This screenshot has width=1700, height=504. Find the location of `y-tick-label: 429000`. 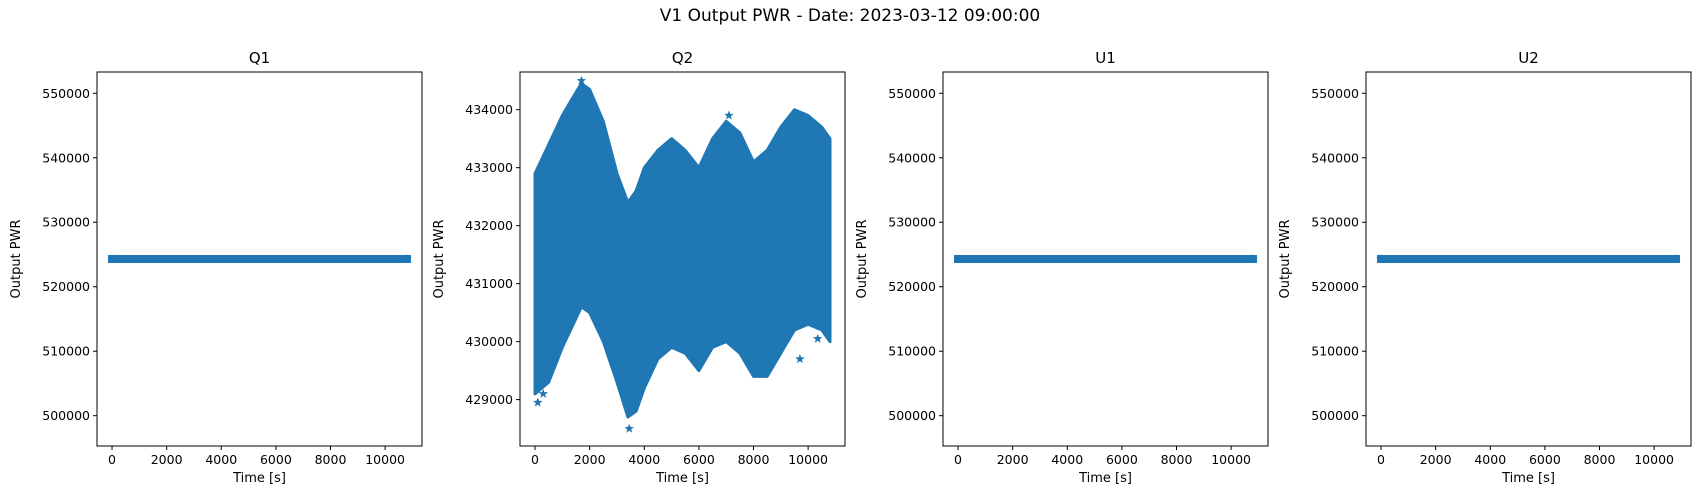

y-tick-label: 429000 is located at coordinates (489, 399).